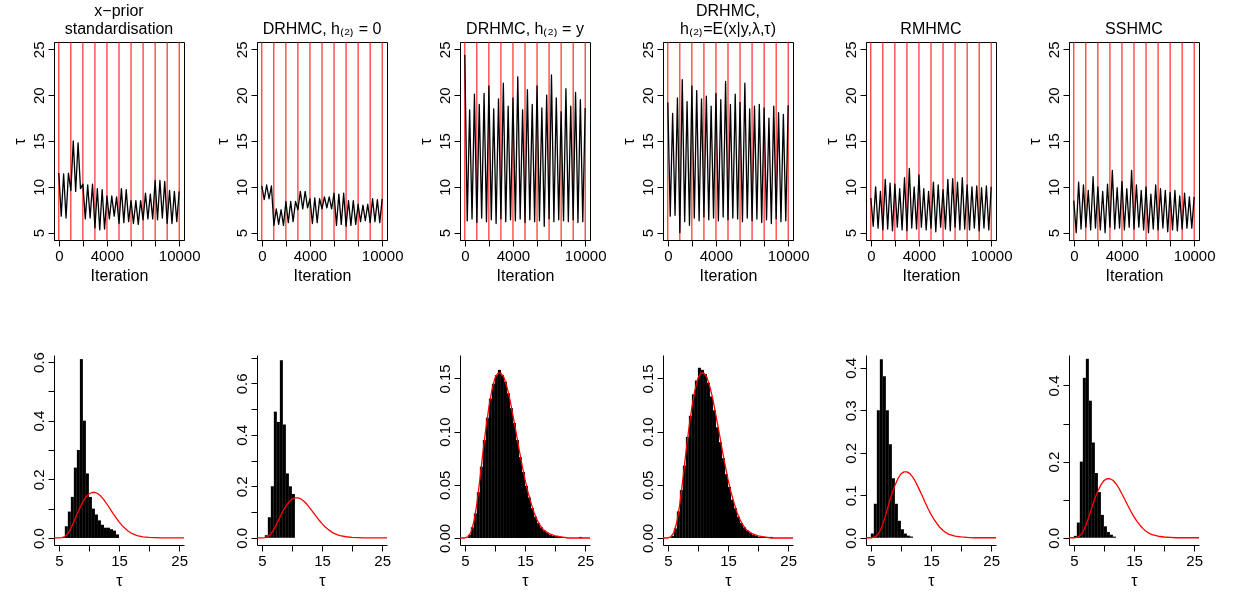 The height and width of the screenshot is (596, 1233). What do you see at coordinates (931, 28) in the screenshot?
I see `chart-title: RMHMC` at bounding box center [931, 28].